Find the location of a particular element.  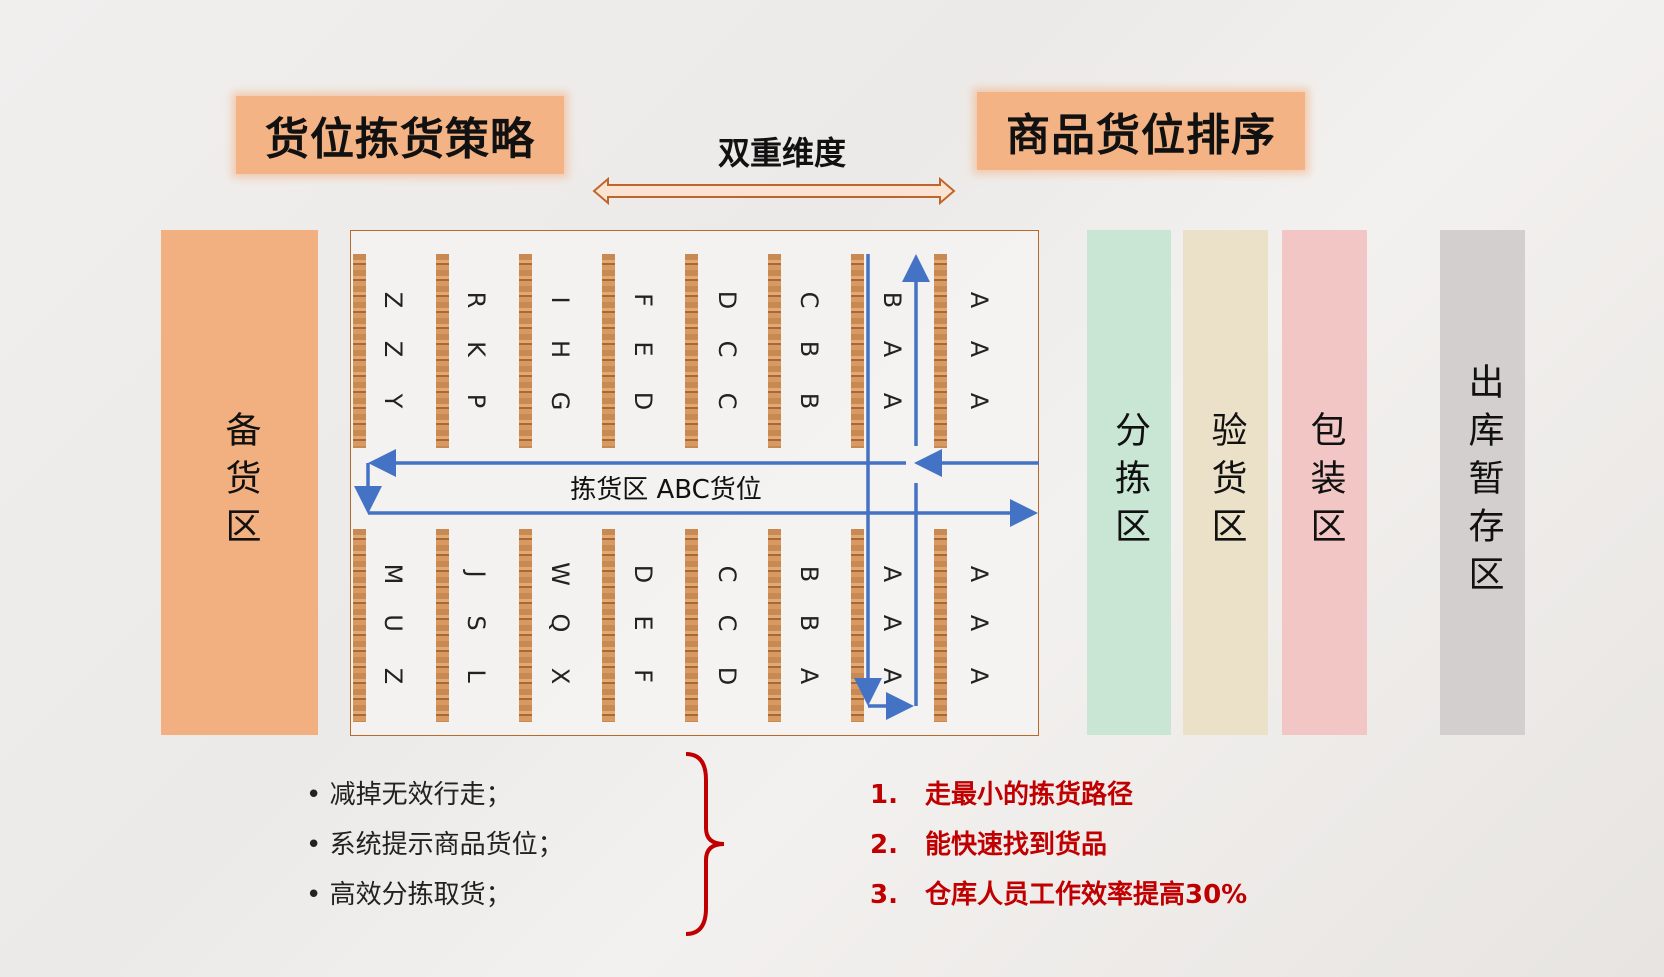

goal-list: 1. 走最小的拣货路径 2. 能快速找到货品 3. 仓库人员工作效率提高30% is located at coordinates (1058, 845).